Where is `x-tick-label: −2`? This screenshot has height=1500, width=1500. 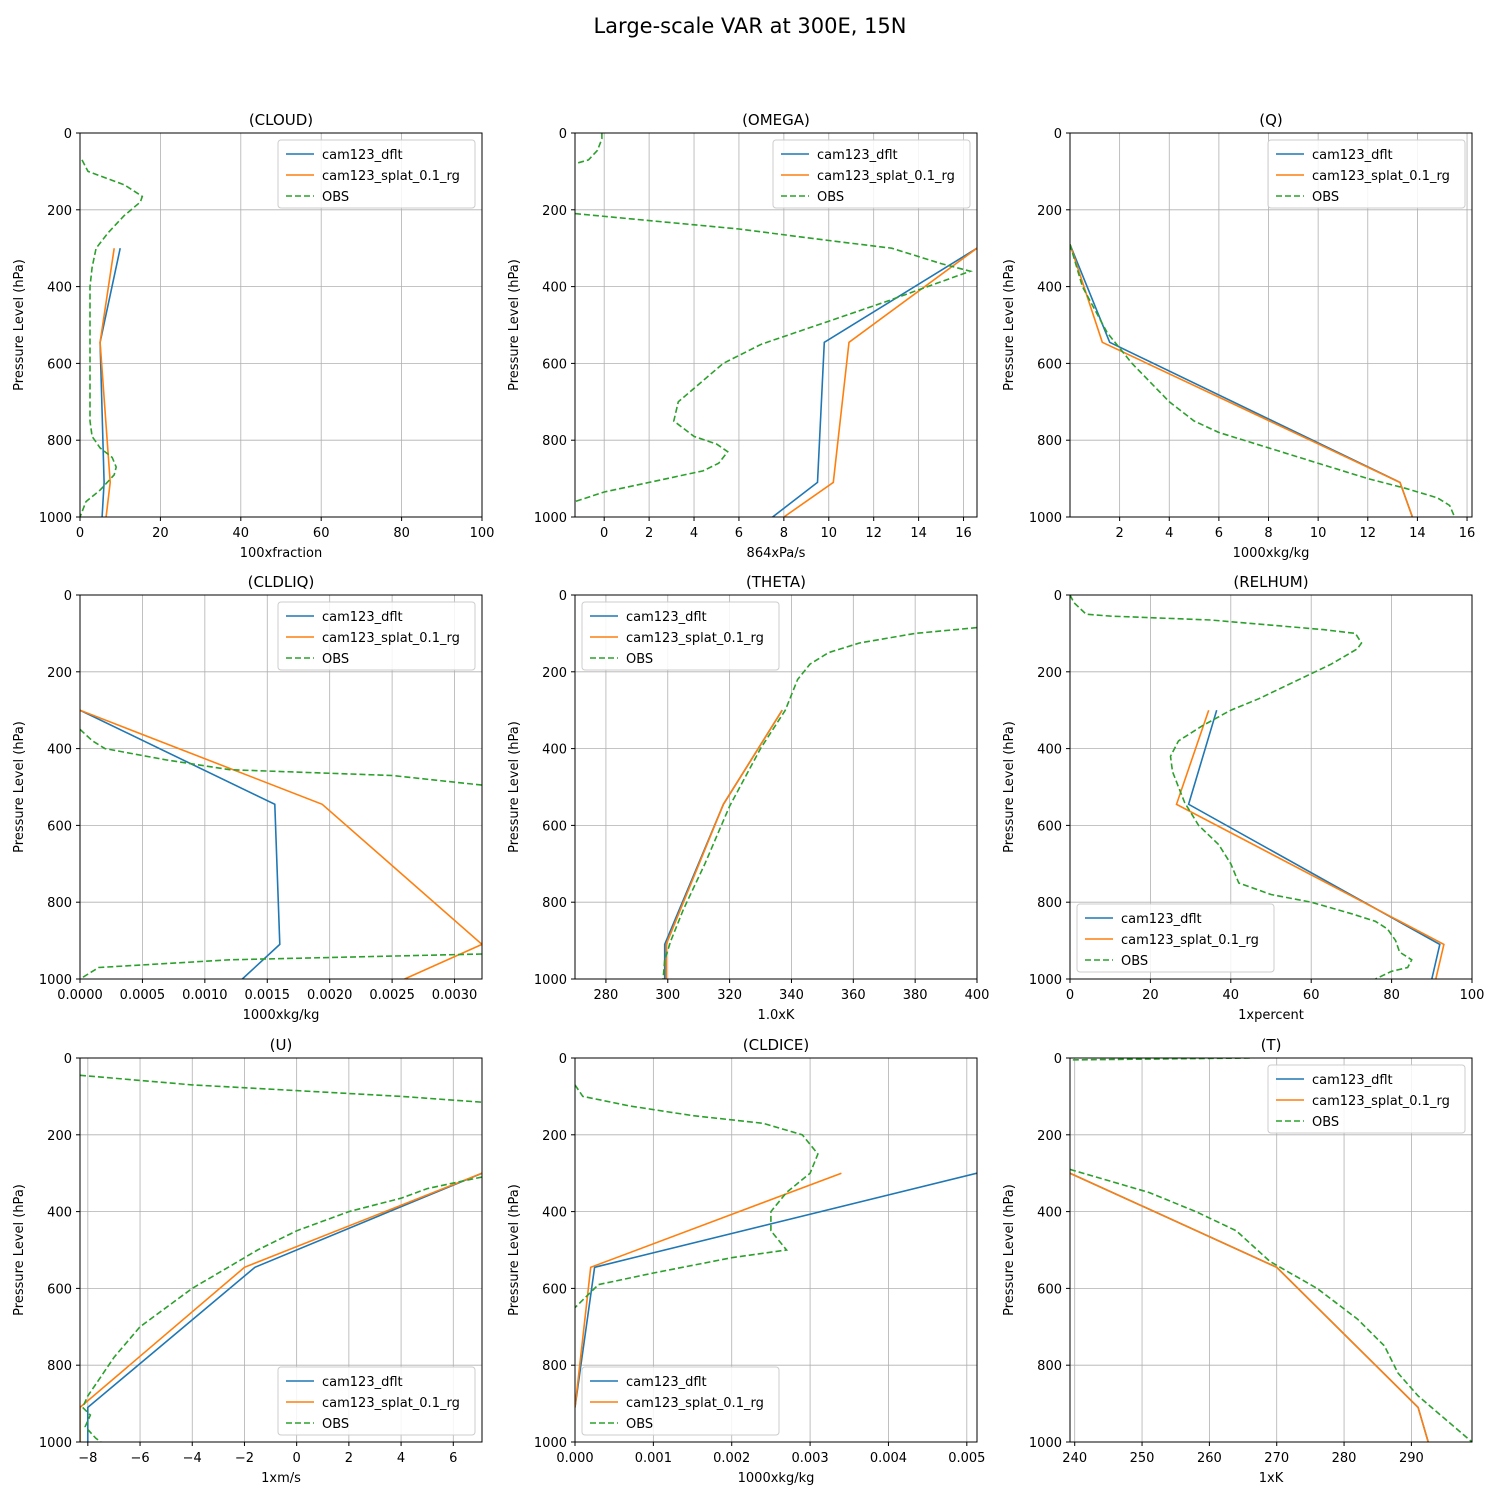 x-tick-label: −2 is located at coordinates (244, 1458).